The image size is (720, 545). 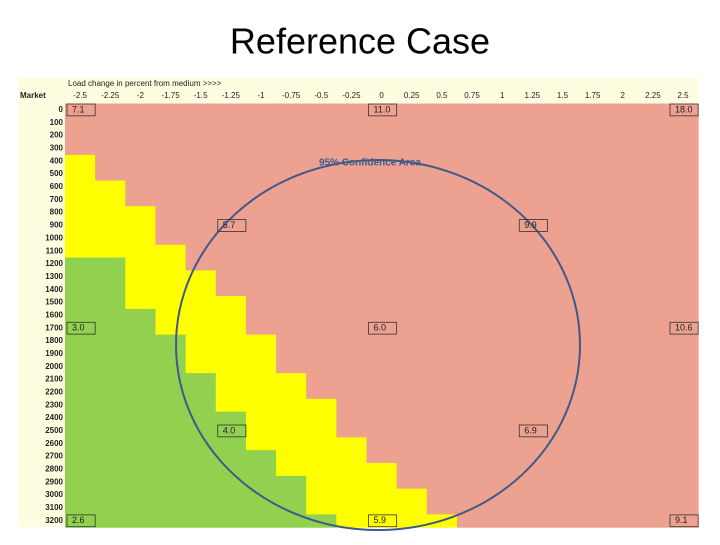 What do you see at coordinates (261, 95) in the screenshot?
I see `column-label: -1` at bounding box center [261, 95].